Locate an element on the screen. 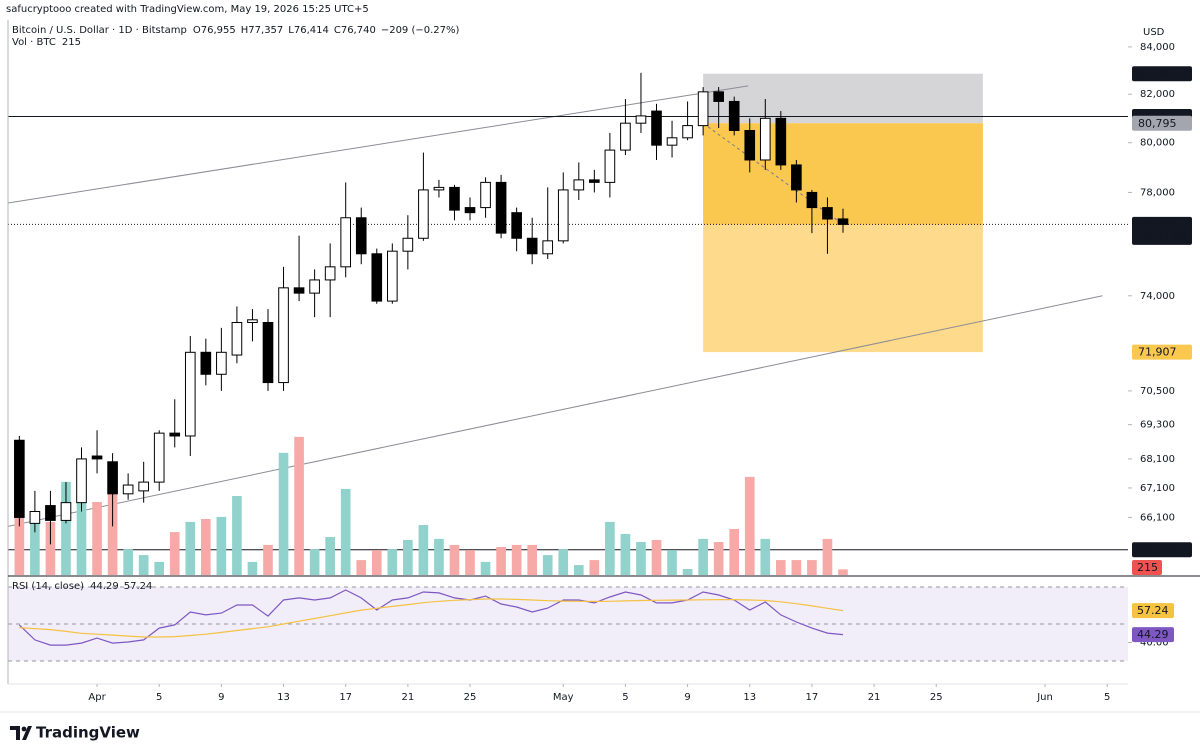  rsi-box-label: 57.24 is located at coordinates (1153, 610).